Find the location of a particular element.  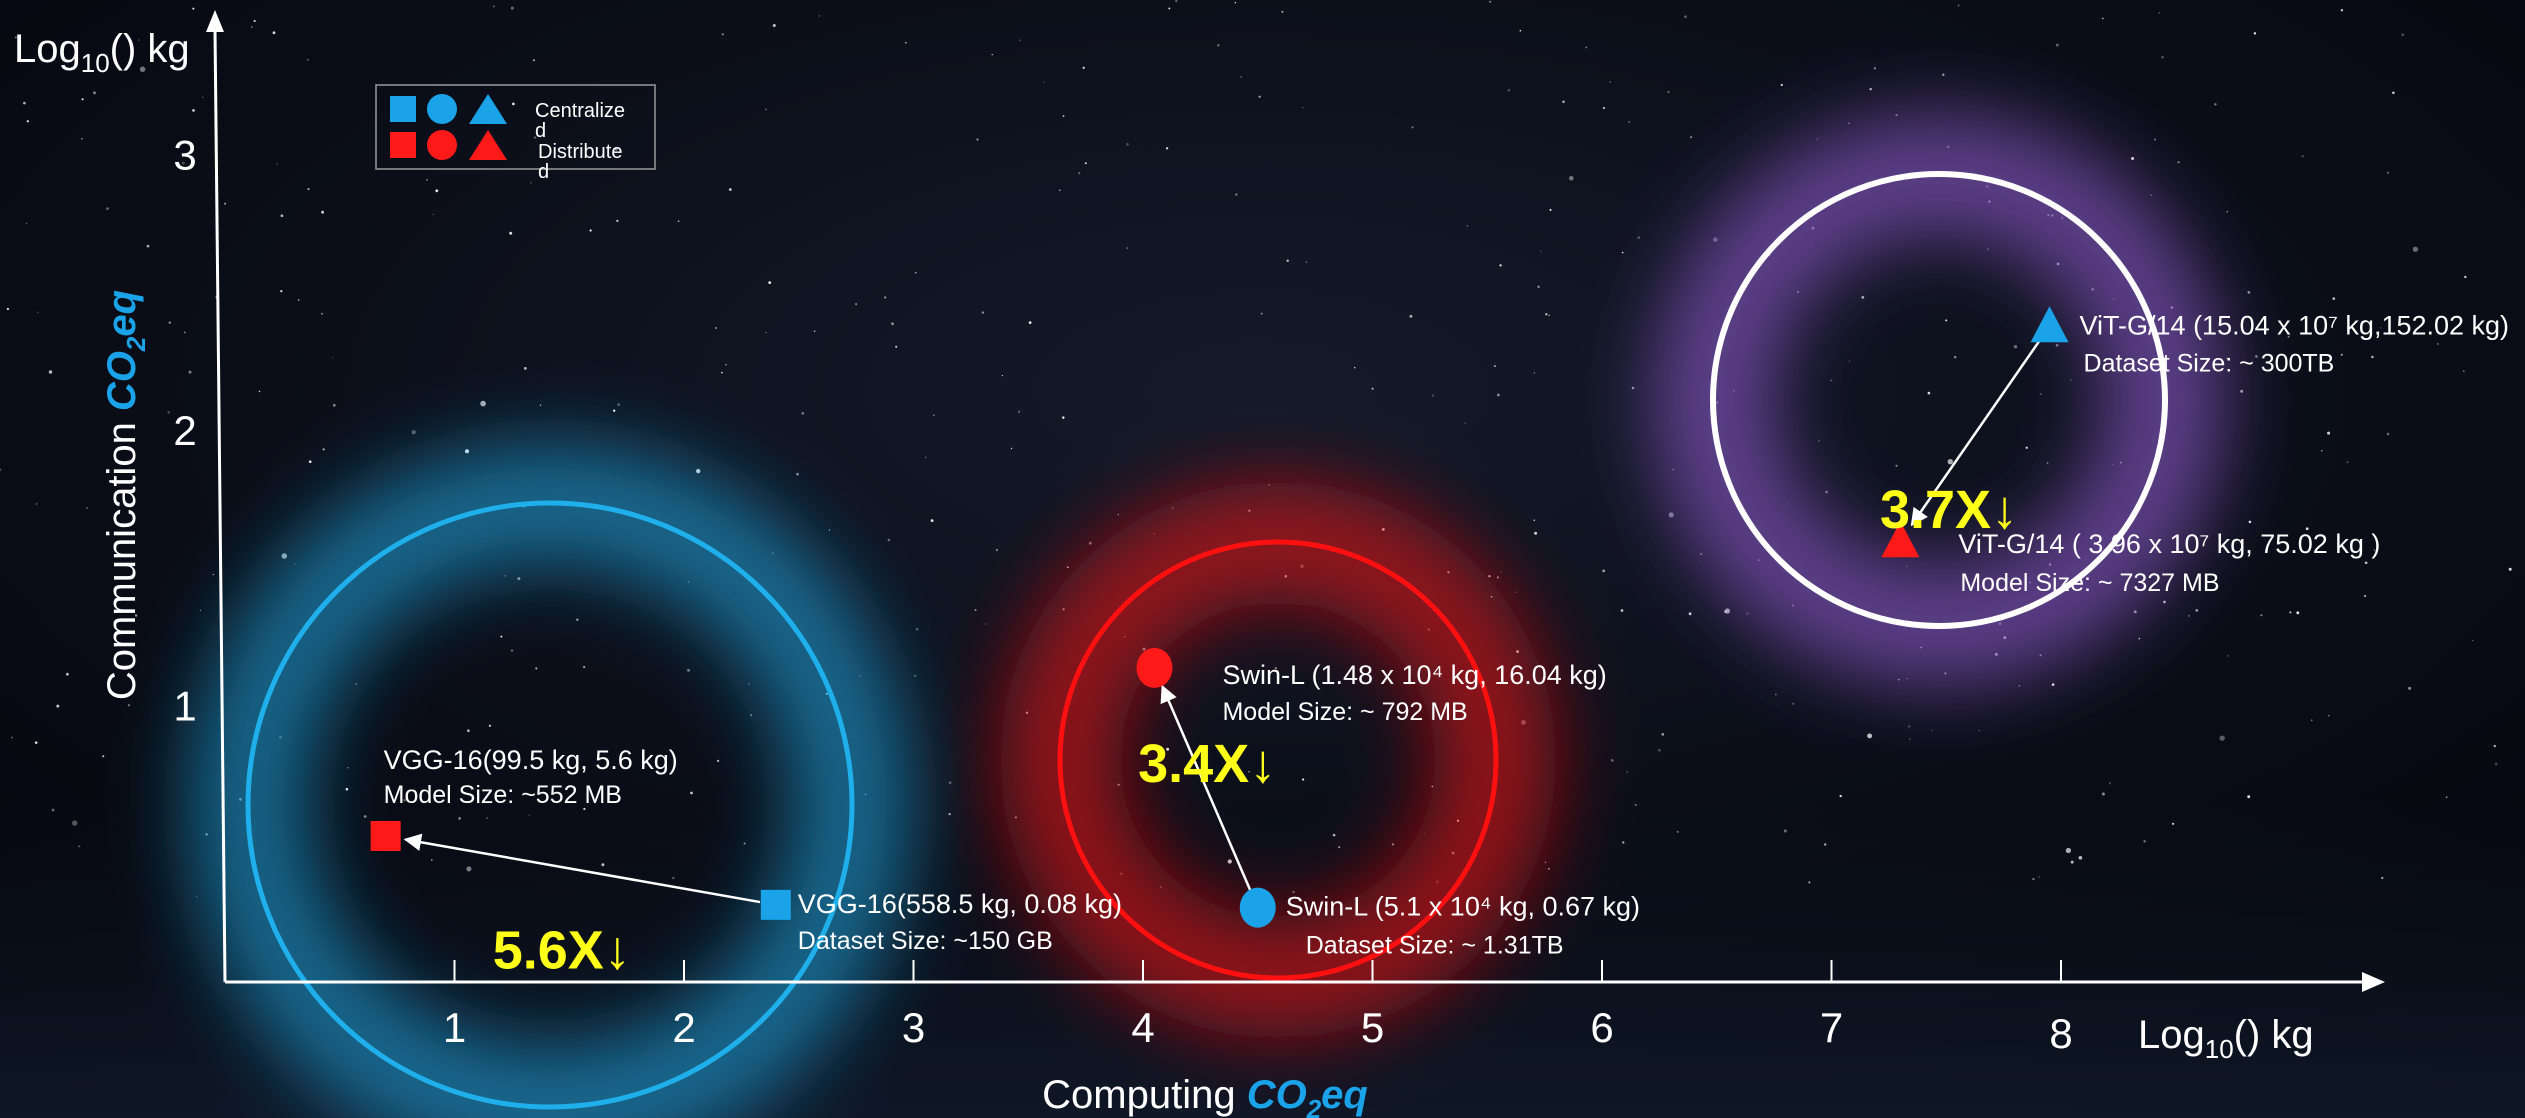

x-ticks: 1 2 3 4 5 6 7 8 is located at coordinates (1258, 1008).